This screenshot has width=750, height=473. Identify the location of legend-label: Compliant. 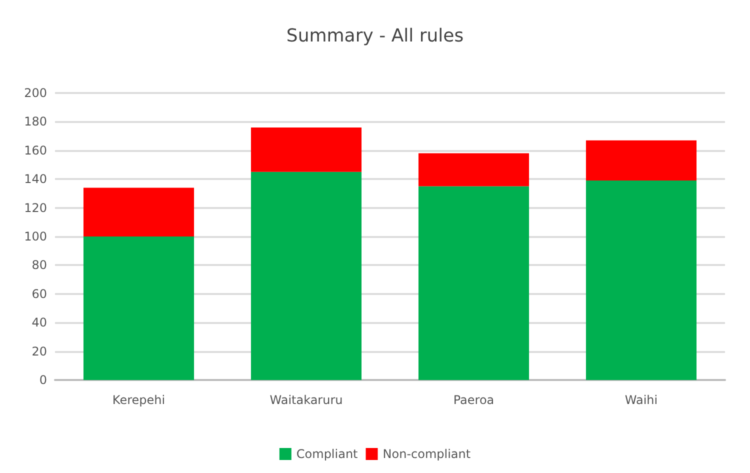
(327, 454).